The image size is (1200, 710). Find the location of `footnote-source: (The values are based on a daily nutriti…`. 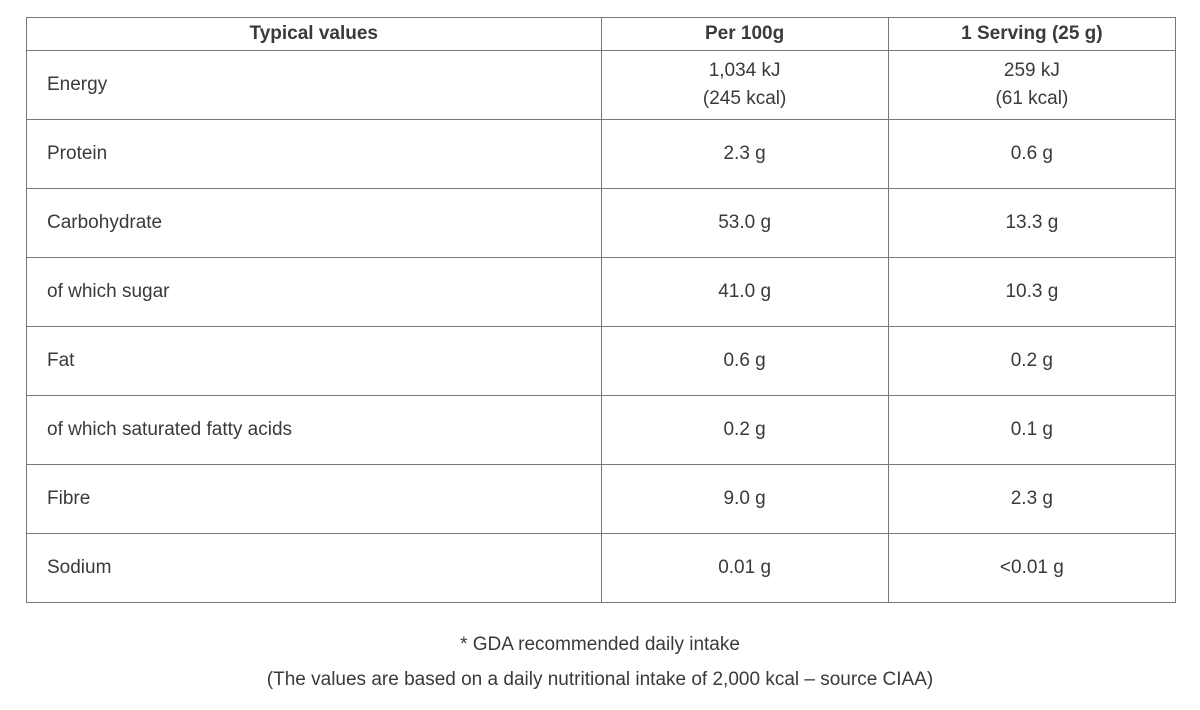

footnote-source: (The values are based on a daily nutriti… is located at coordinates (600, 679).